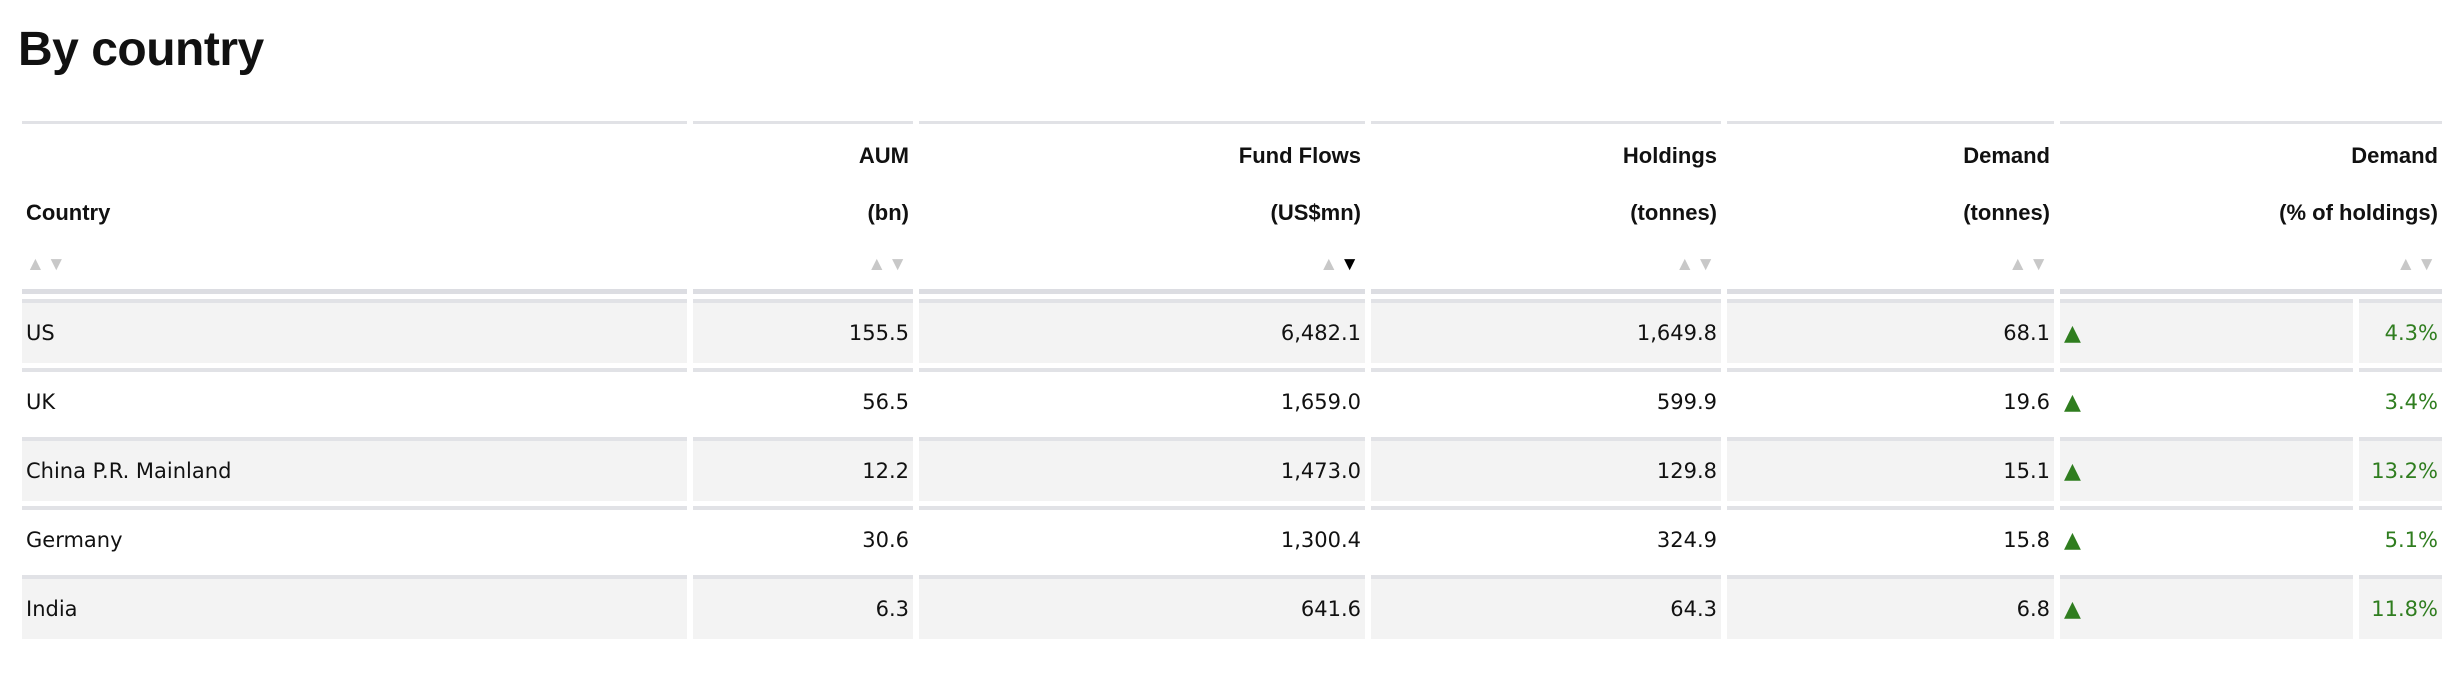 This screenshot has height=678, width=2458. I want to click on cell-demand: 15.1, so click(1890, 469).